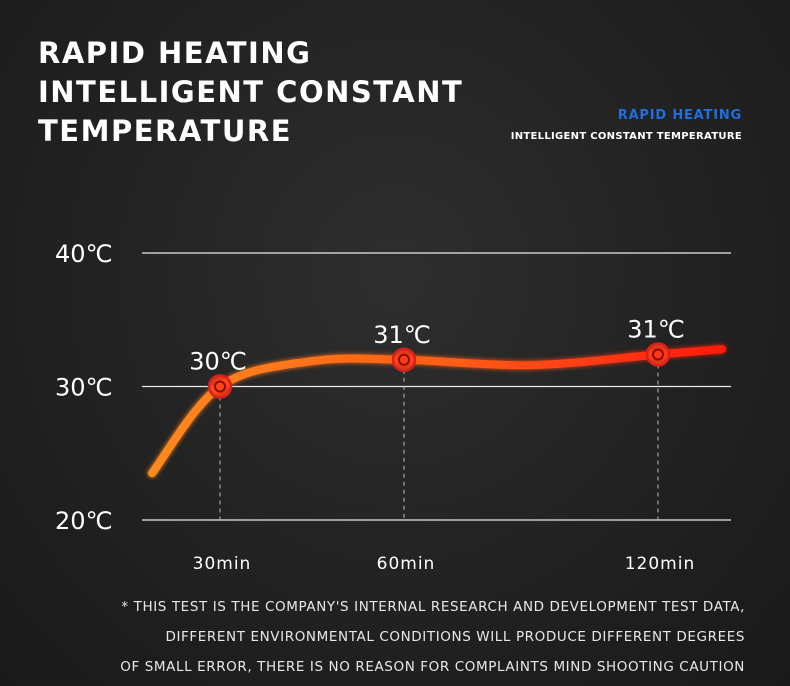 The width and height of the screenshot is (790, 686). Describe the element at coordinates (84, 388) in the screenshot. I see `y-tick-label: 30℃` at that location.